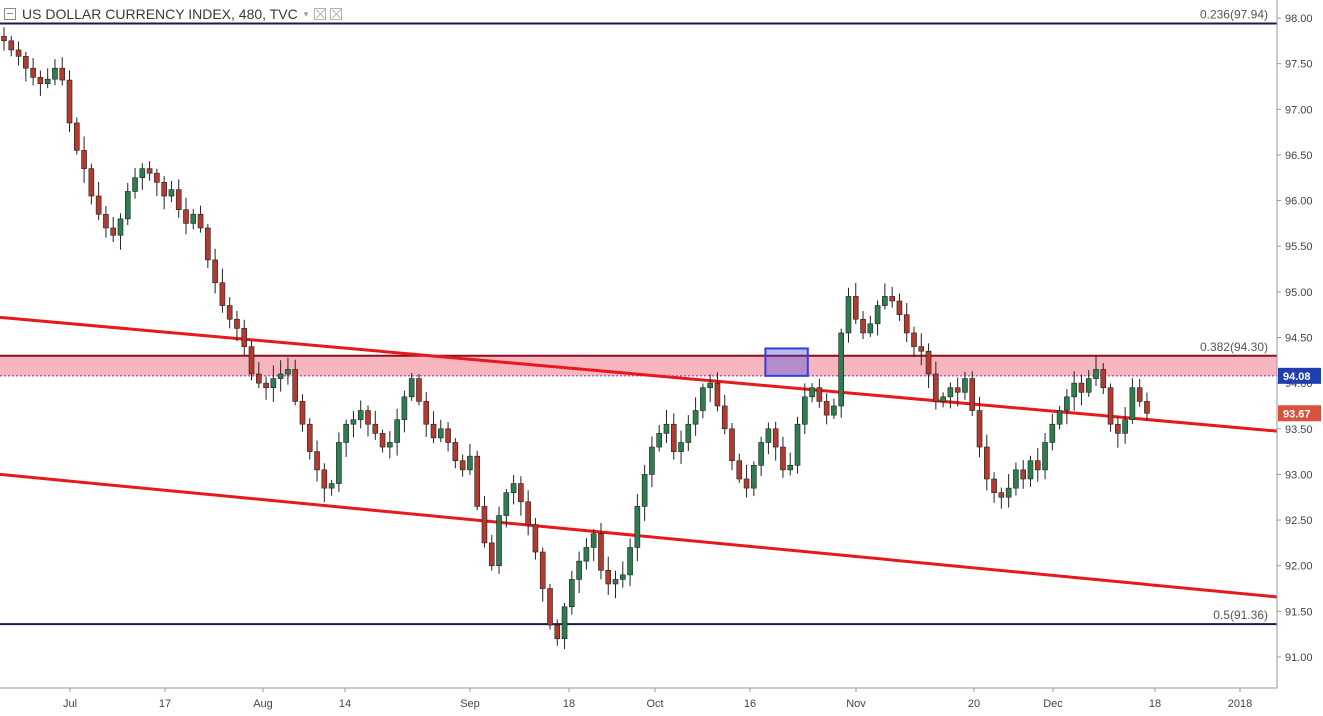 This screenshot has width=1323, height=716. Describe the element at coordinates (1299, 612) in the screenshot. I see `y-tick-label: 91.50` at that location.